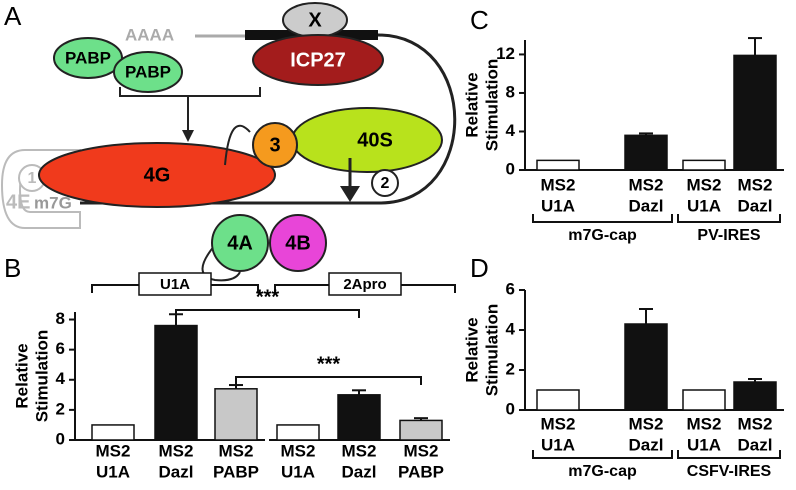 This screenshot has width=796, height=490. I want to click on group-label: 2Apro, so click(364, 284).